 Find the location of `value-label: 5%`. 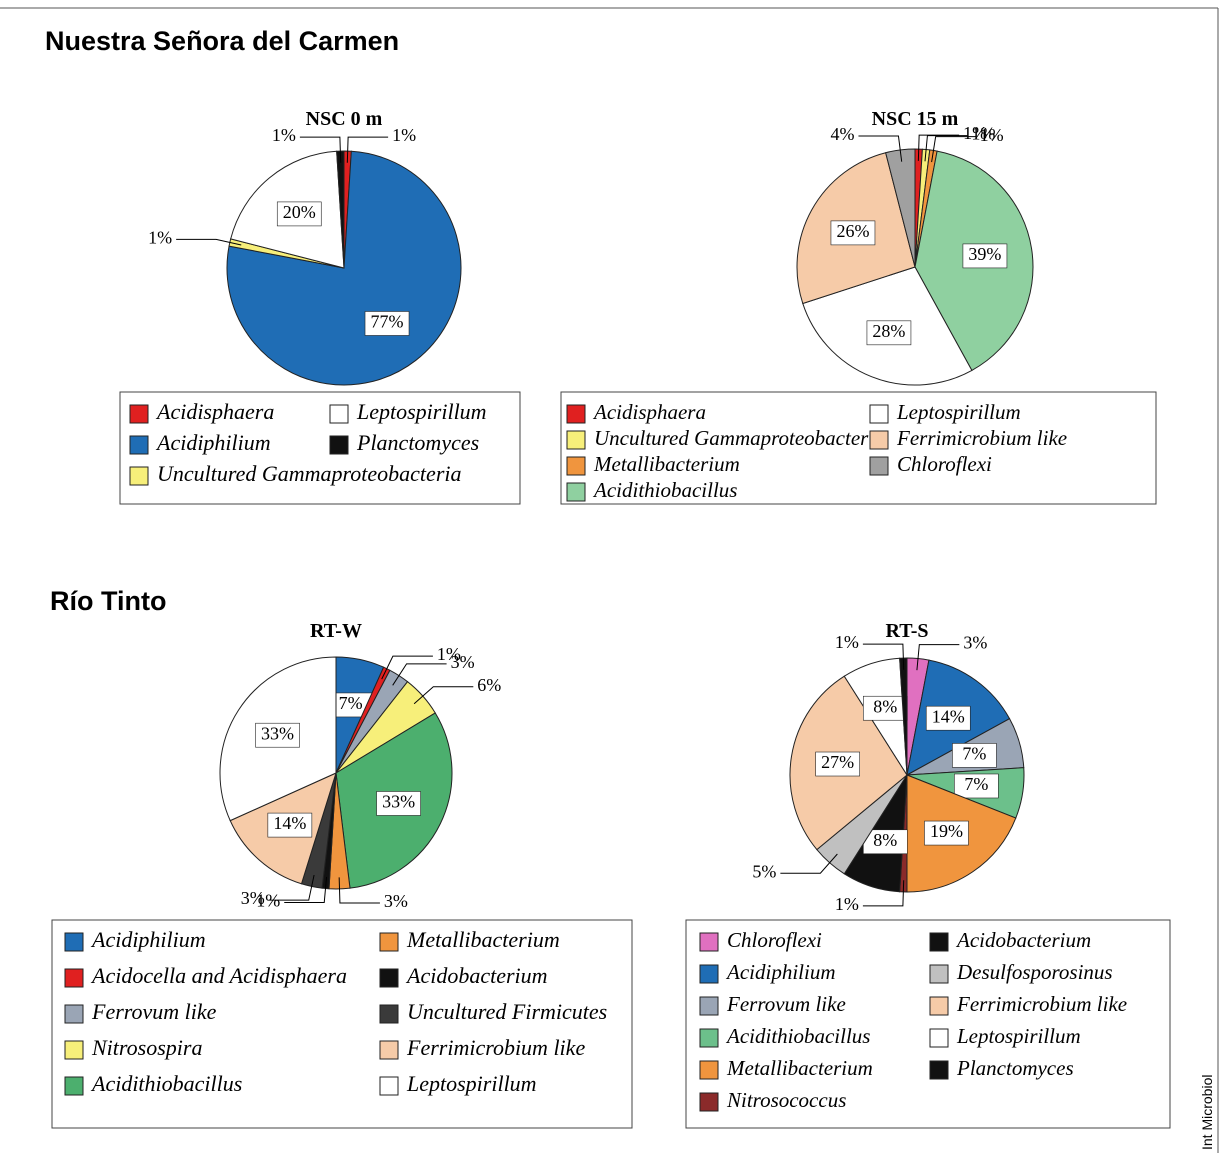

value-label: 5% is located at coordinates (764, 871).